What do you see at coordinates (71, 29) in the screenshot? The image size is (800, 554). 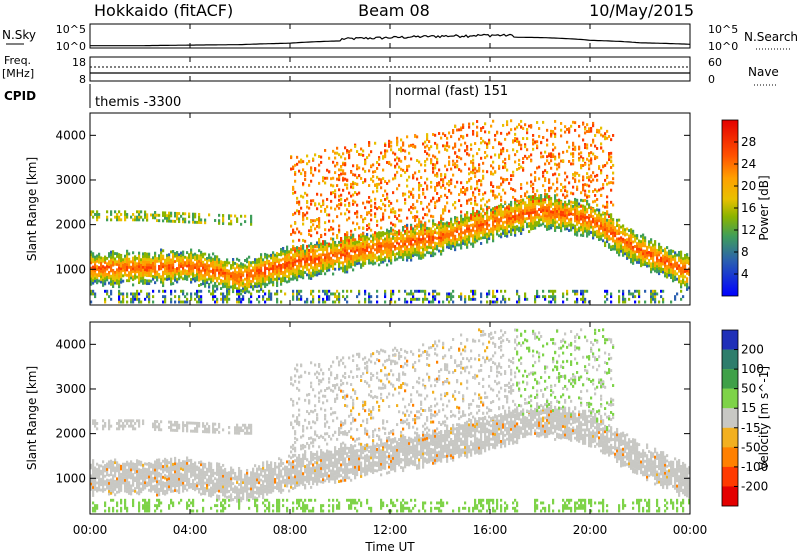 I see `nsky-tick-top: 10^5` at bounding box center [71, 29].